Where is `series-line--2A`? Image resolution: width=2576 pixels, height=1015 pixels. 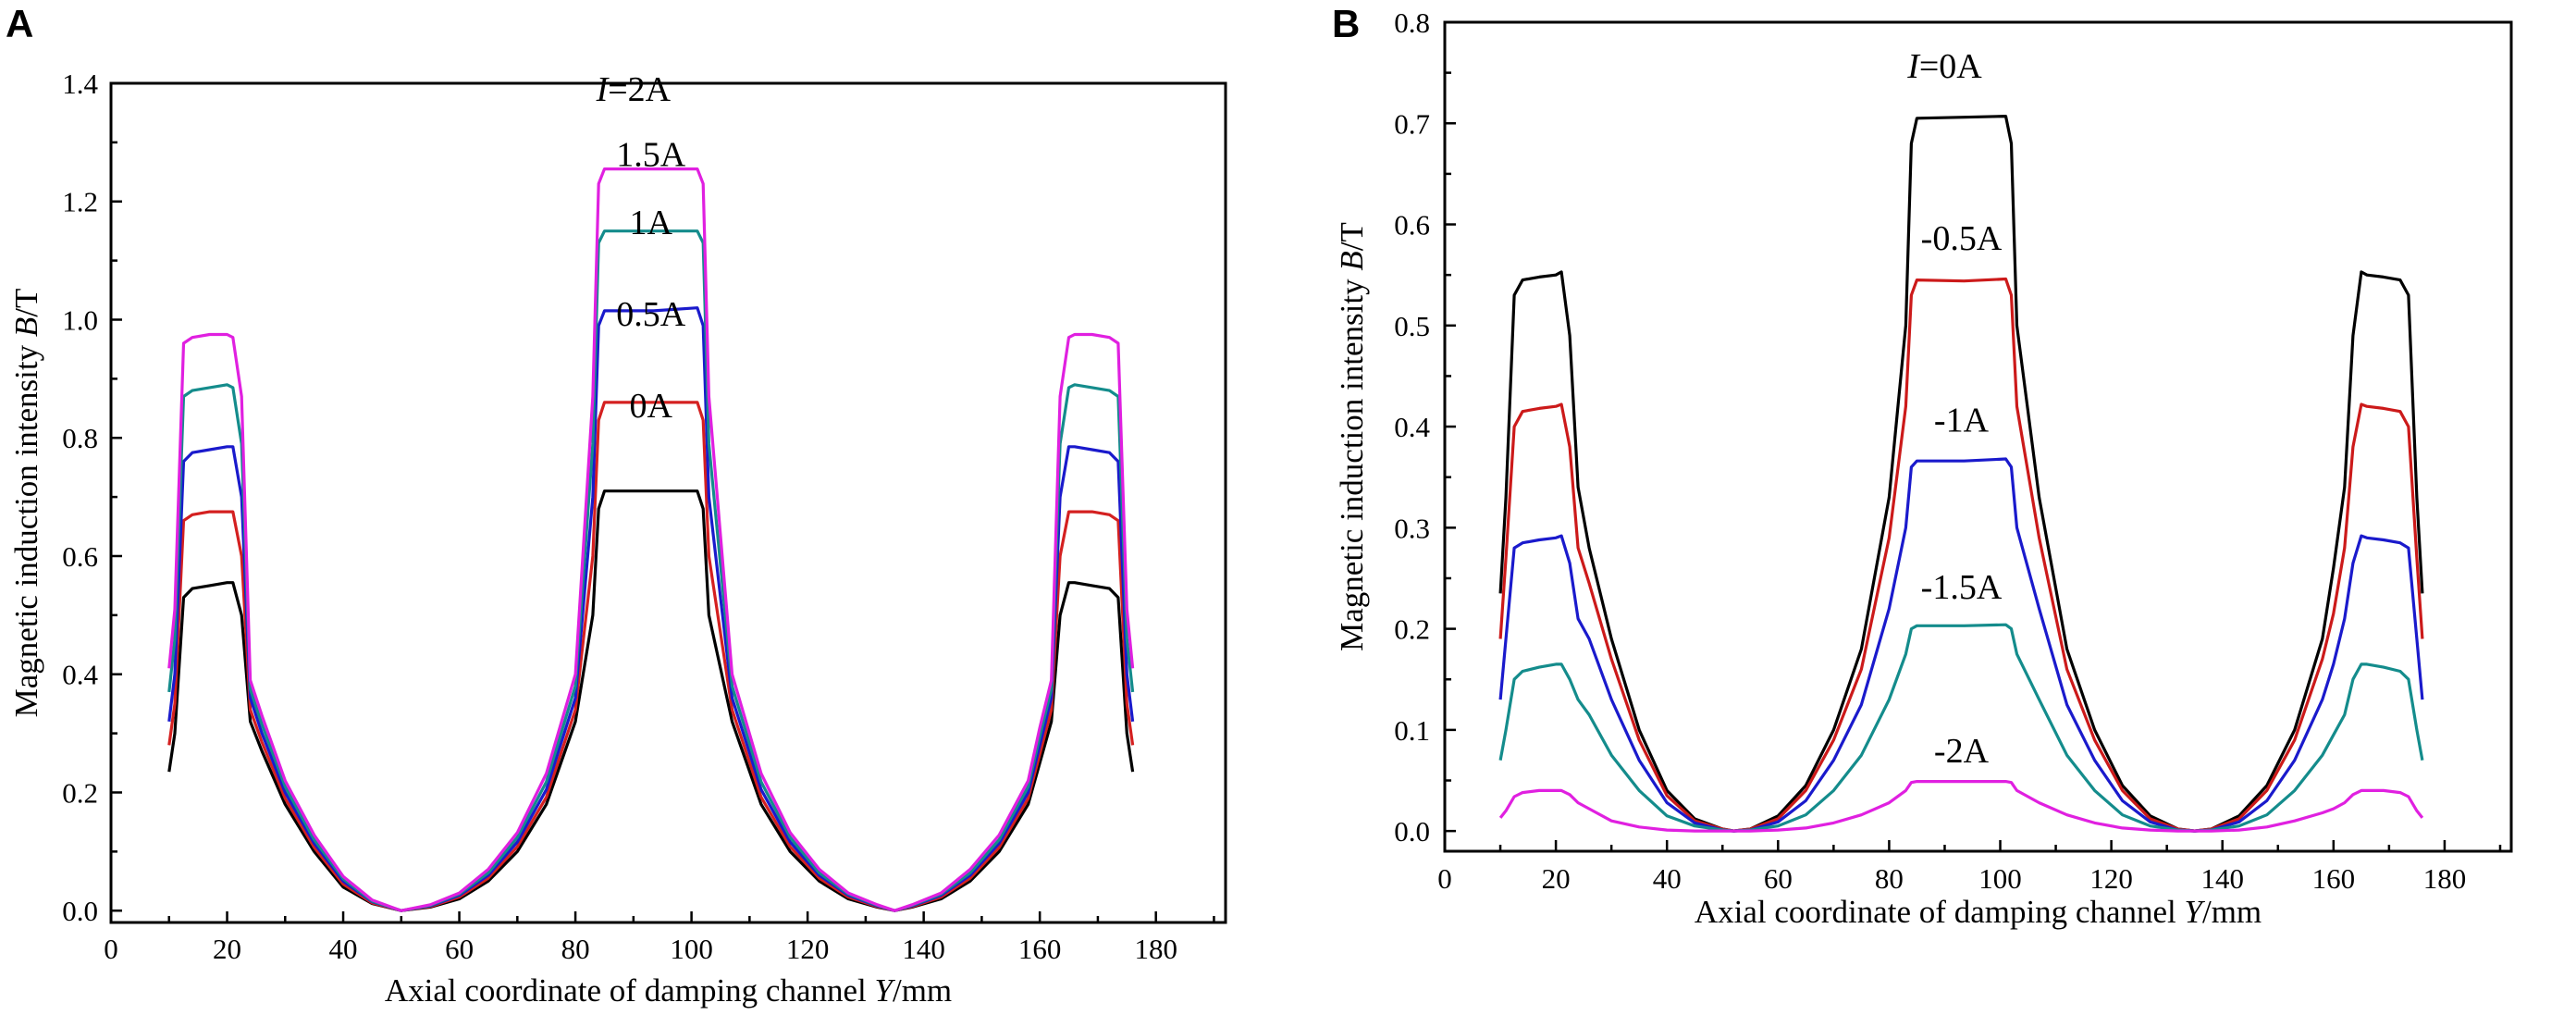
series-line--2A is located at coordinates (1961, 806).